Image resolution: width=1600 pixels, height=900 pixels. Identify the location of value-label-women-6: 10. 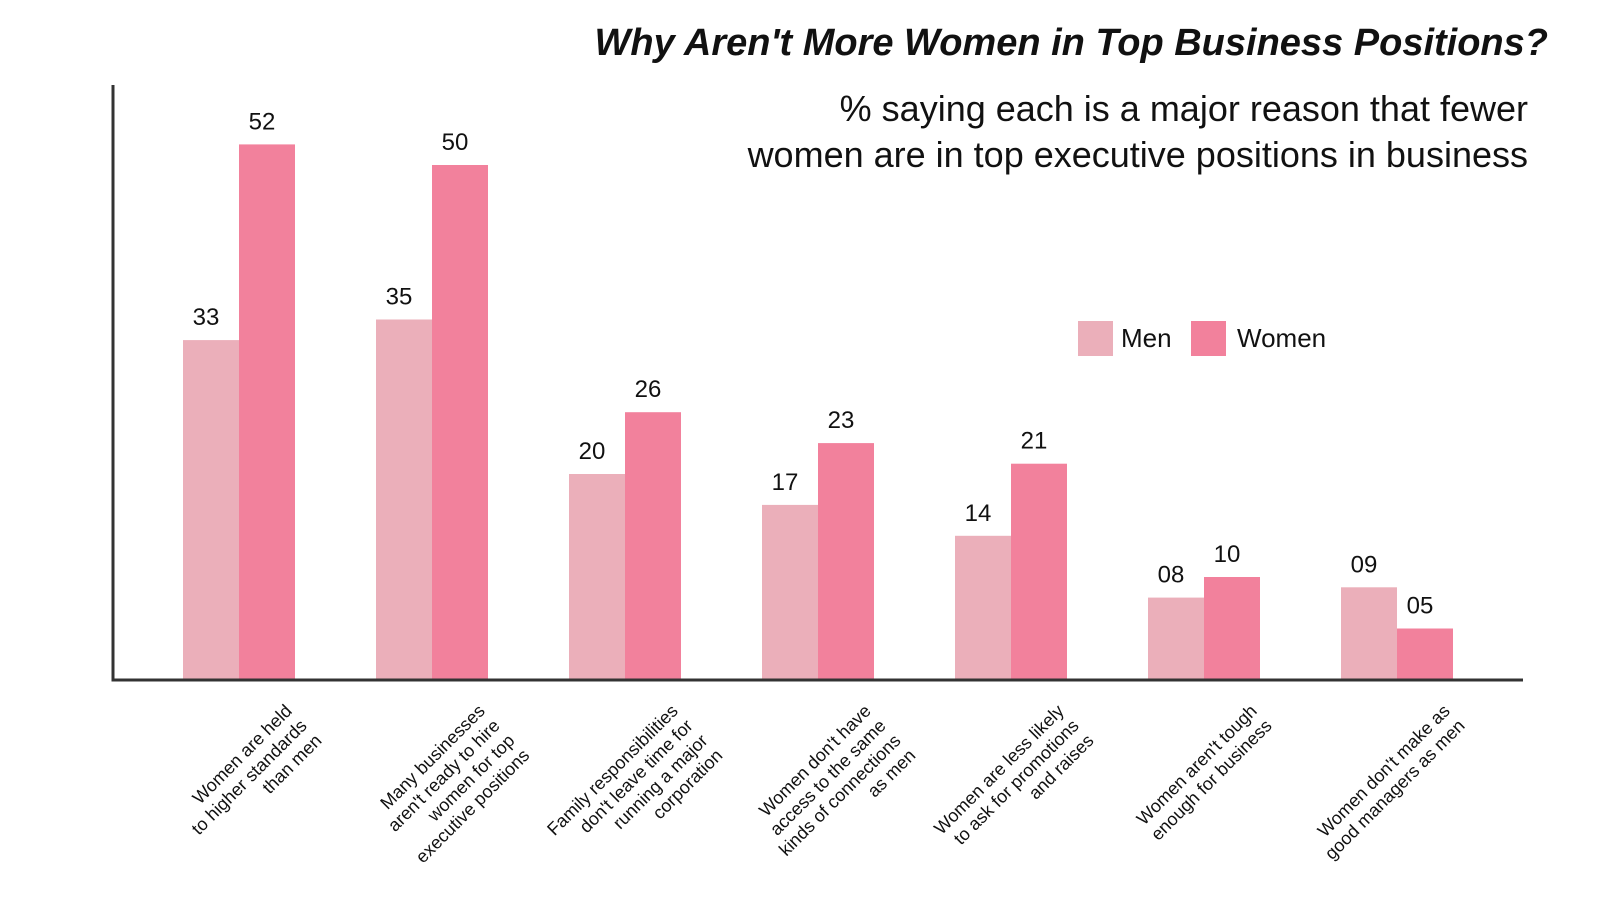
(1227, 554).